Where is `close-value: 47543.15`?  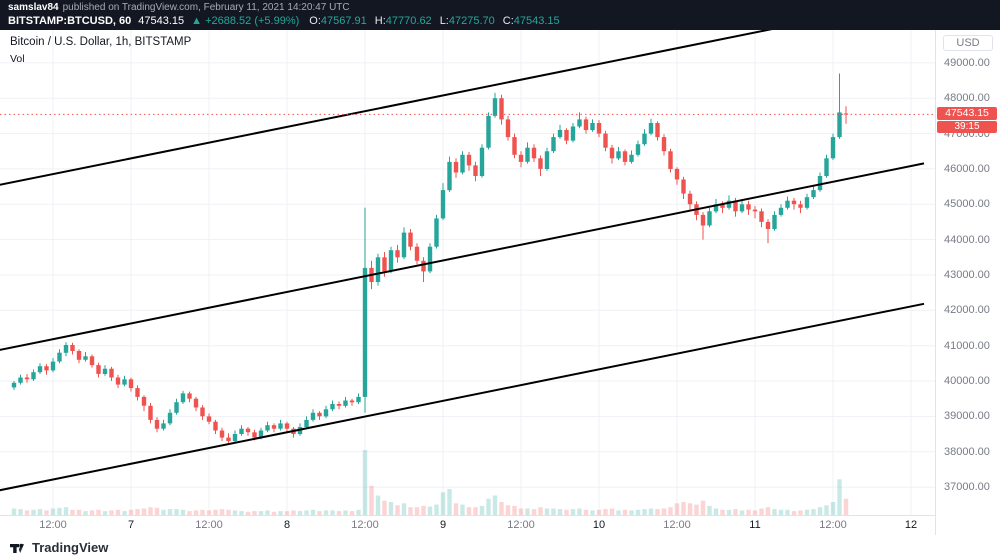
close-value: 47543.15 is located at coordinates (536, 21).